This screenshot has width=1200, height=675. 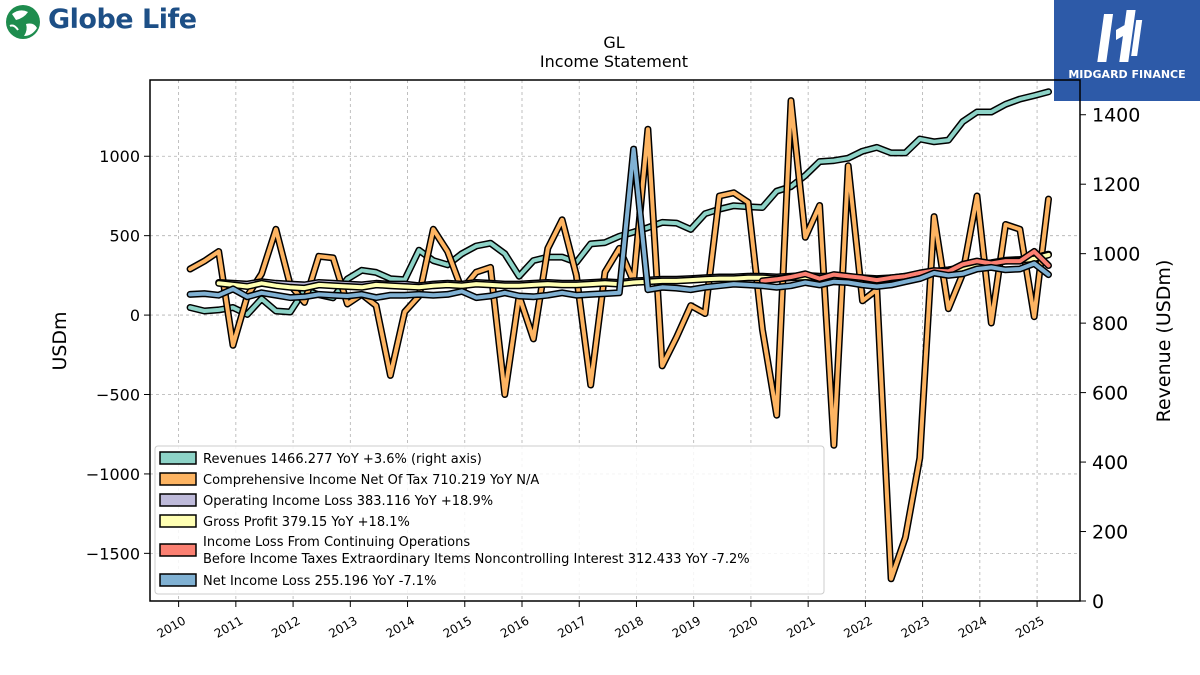 I want to click on x-tick-label: 2016, so click(x=514, y=626).